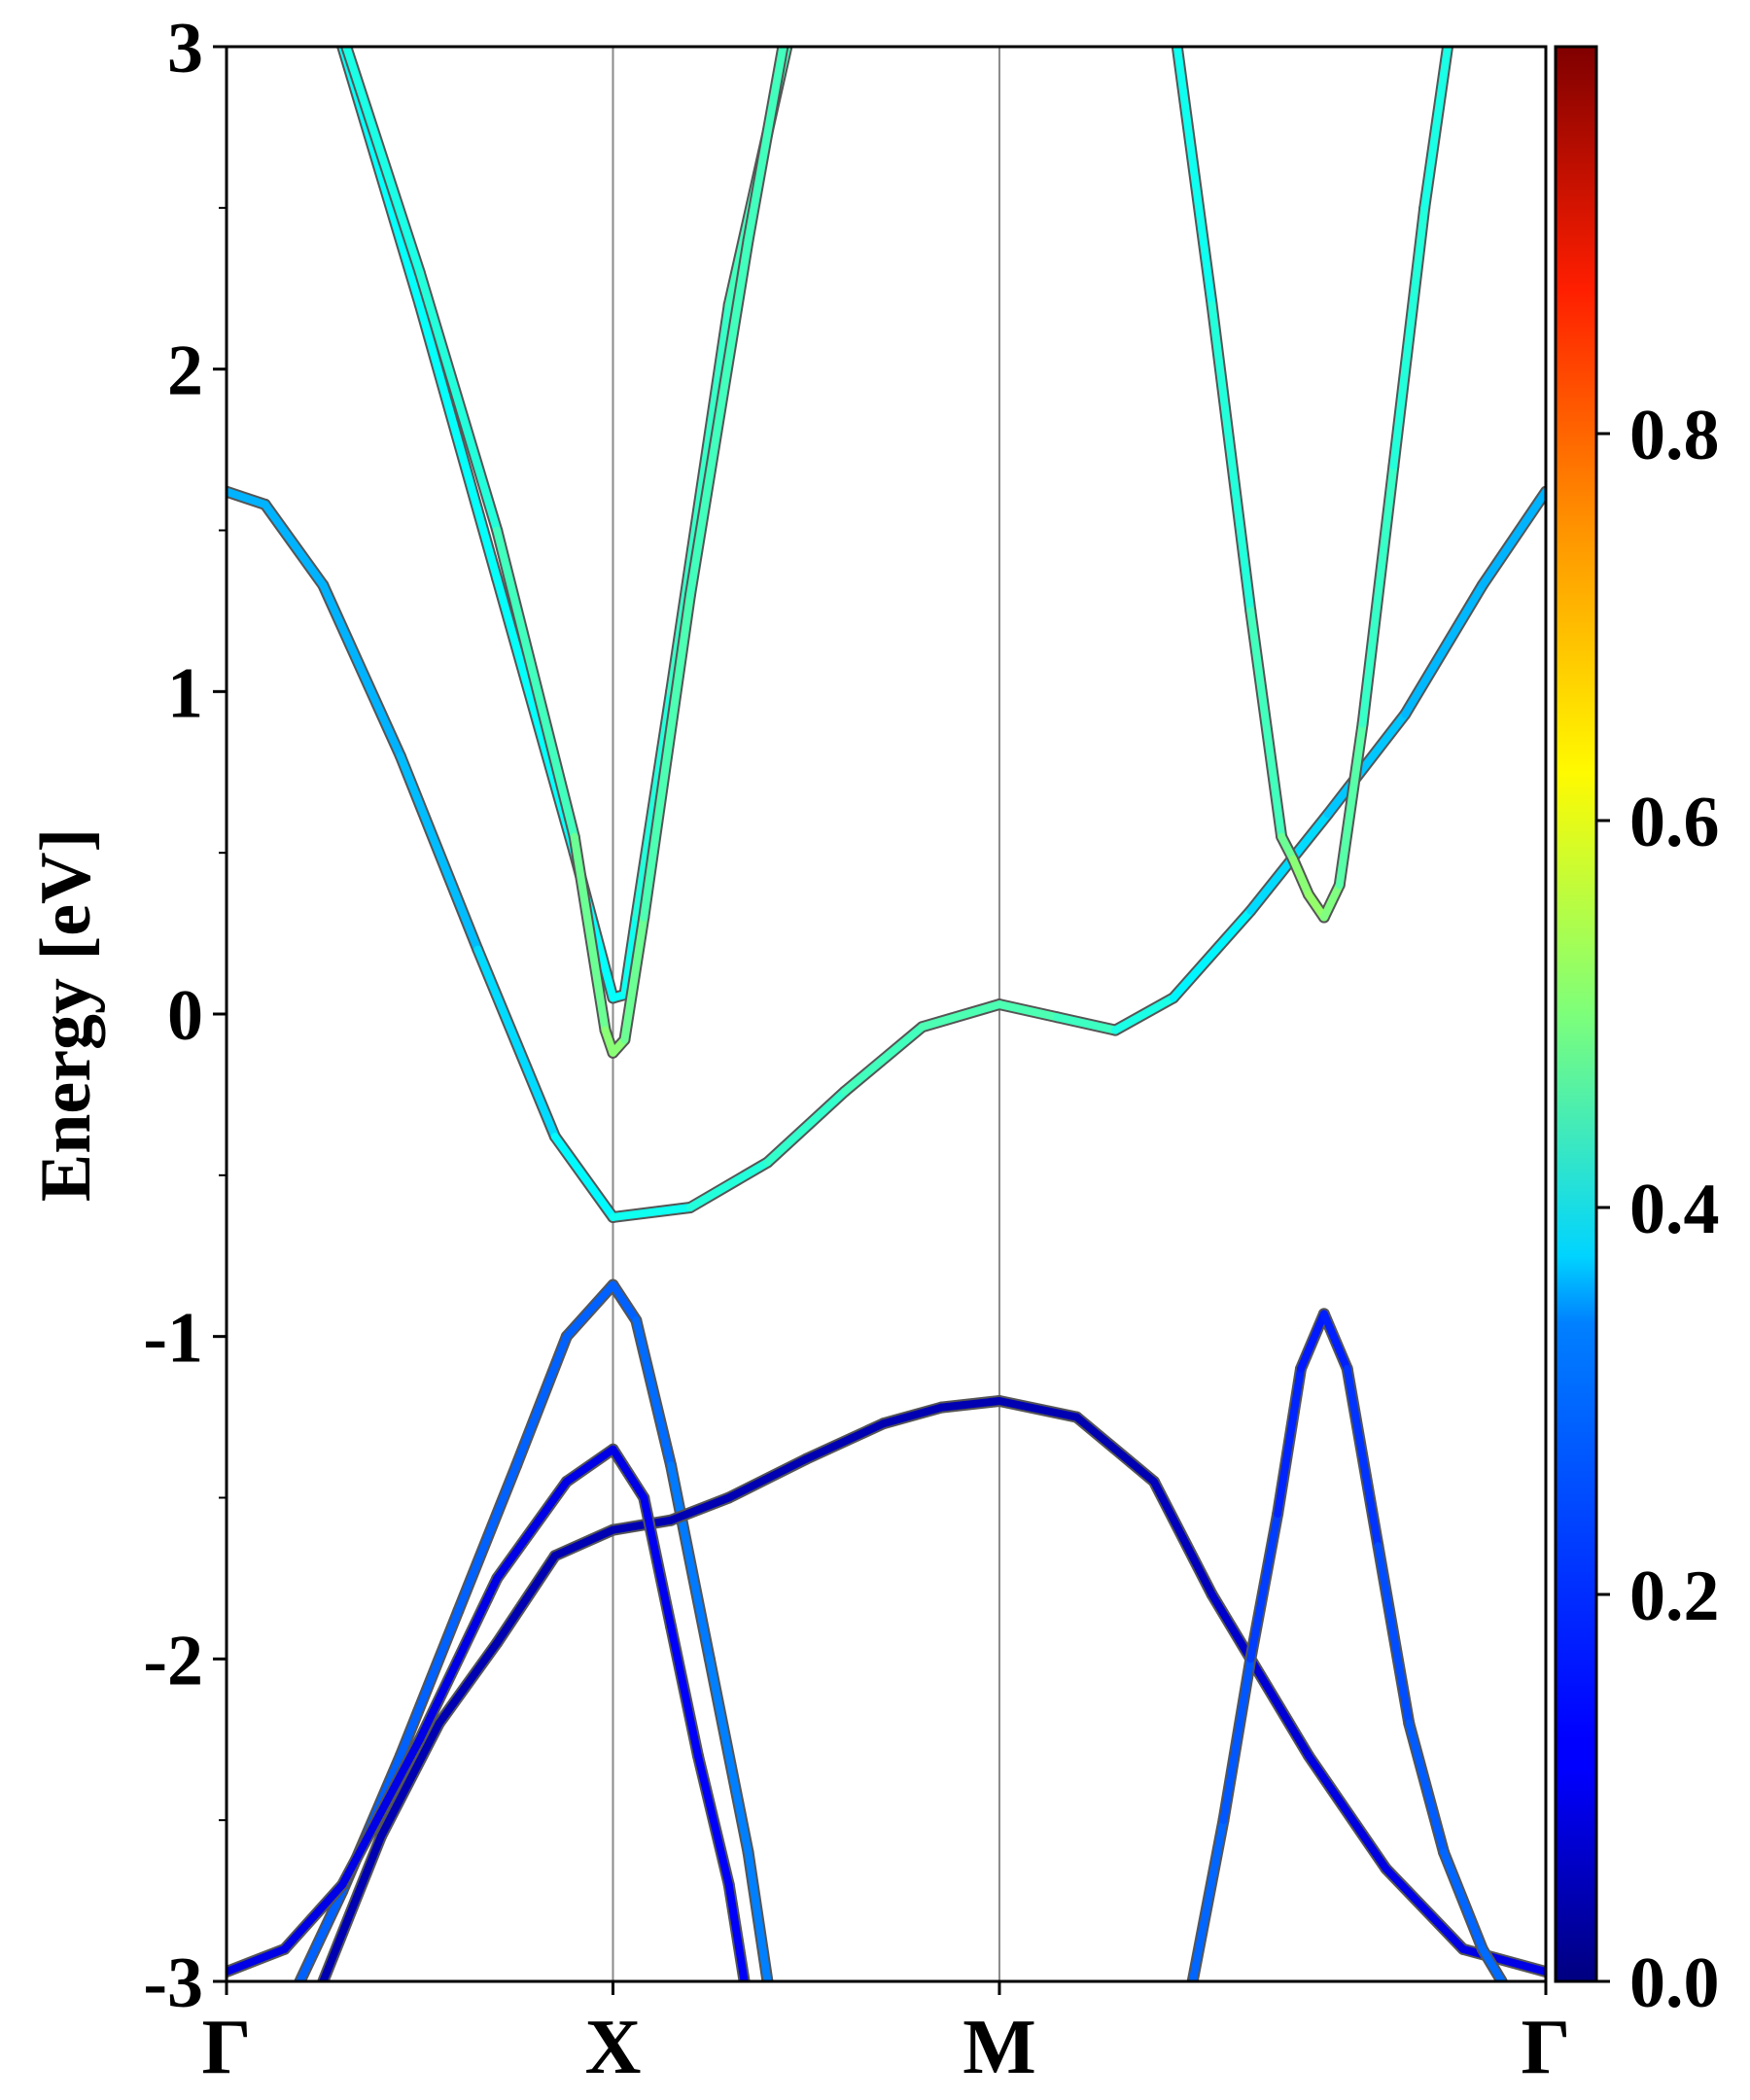 The width and height of the screenshot is (1750, 2100). I want to click on y-tick-label: 0, so click(185, 1016).